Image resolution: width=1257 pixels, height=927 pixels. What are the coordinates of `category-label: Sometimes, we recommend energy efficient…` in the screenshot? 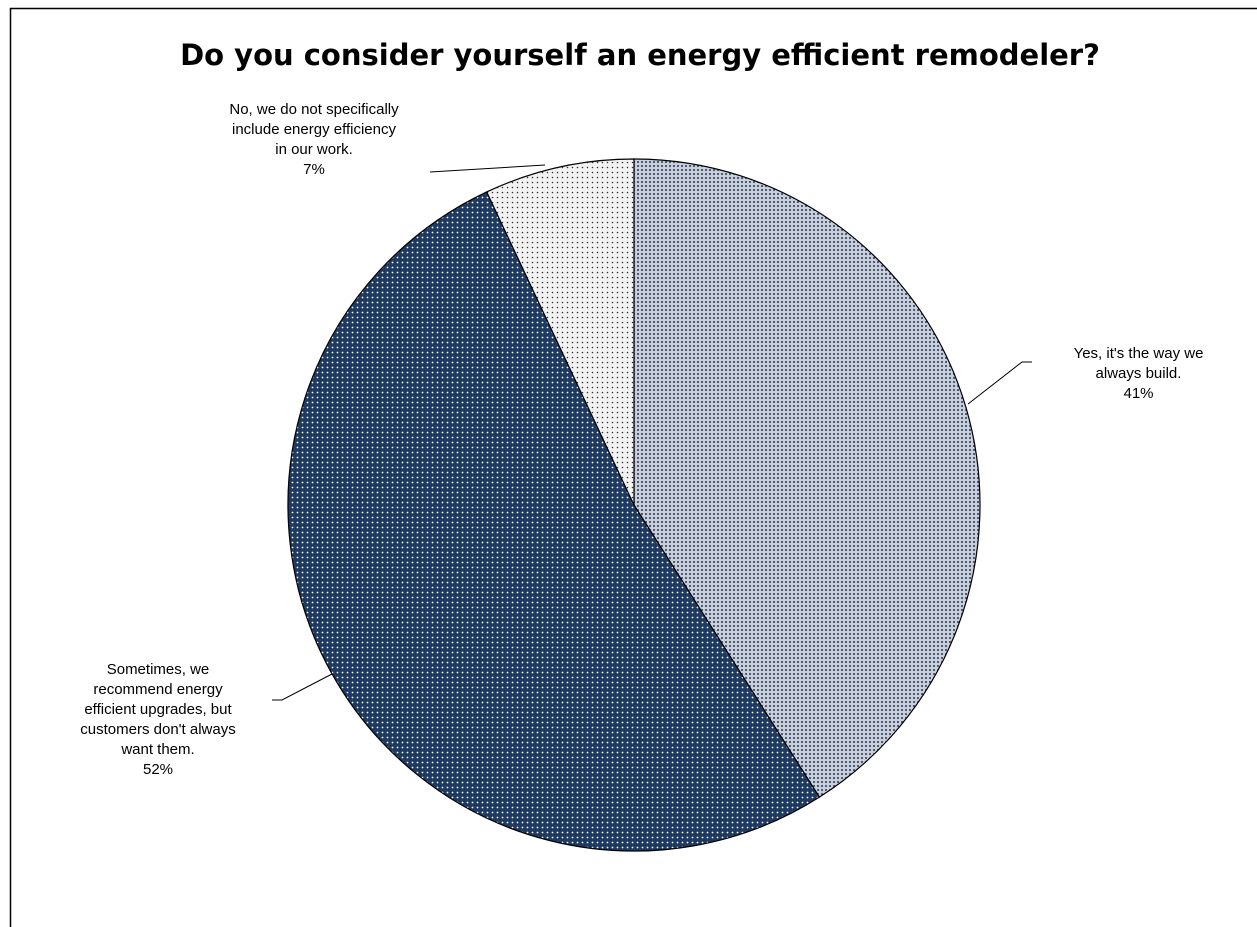 It's located at (158, 709).